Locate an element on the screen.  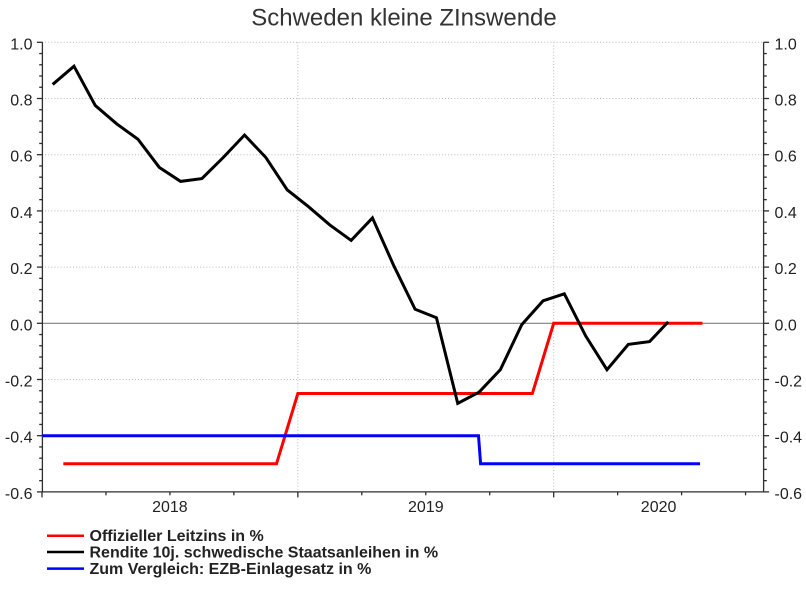
svg-text: 2020 is located at coordinates (659, 507).